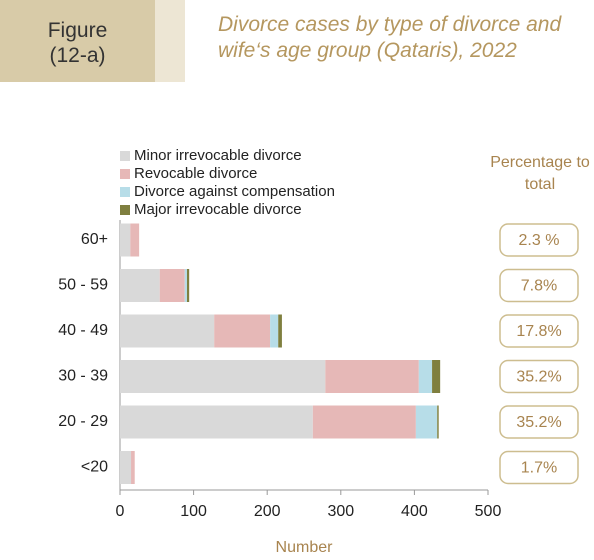  What do you see at coordinates (305, 547) in the screenshot?
I see `x-axis-label: Number` at bounding box center [305, 547].